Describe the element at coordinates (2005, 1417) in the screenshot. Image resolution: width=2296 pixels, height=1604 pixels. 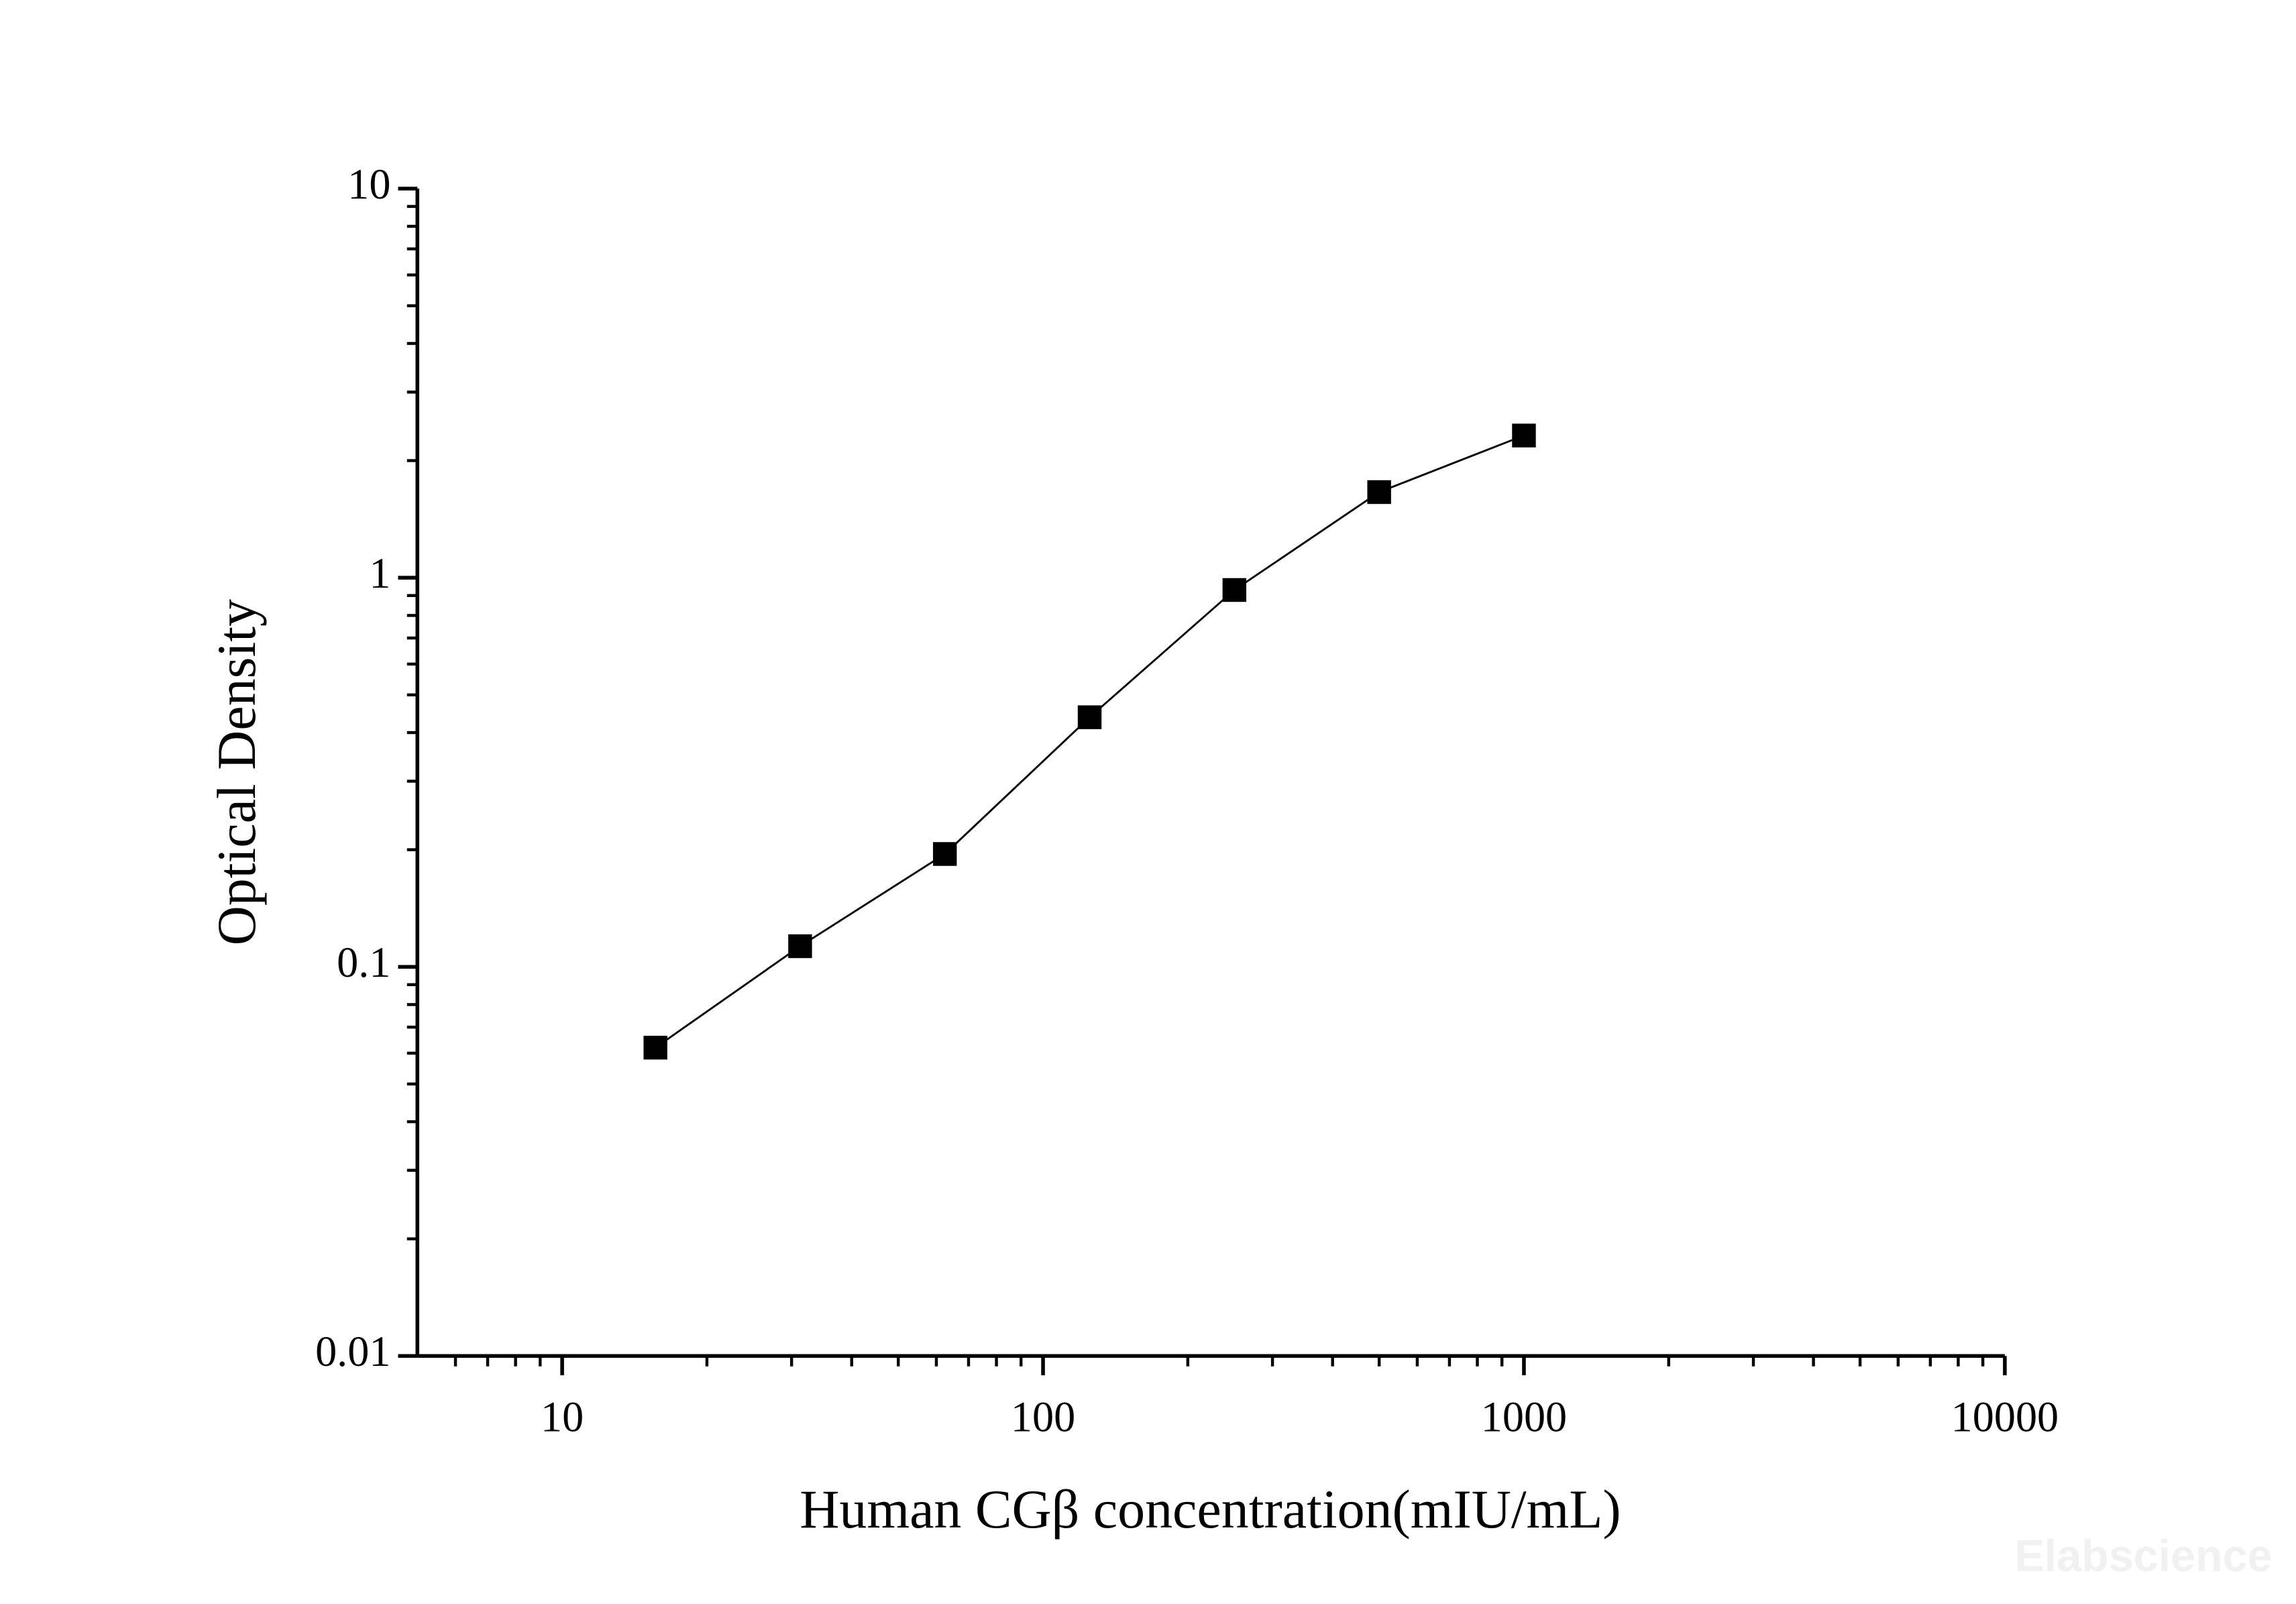
I see `x-tick-label: 10000` at that location.